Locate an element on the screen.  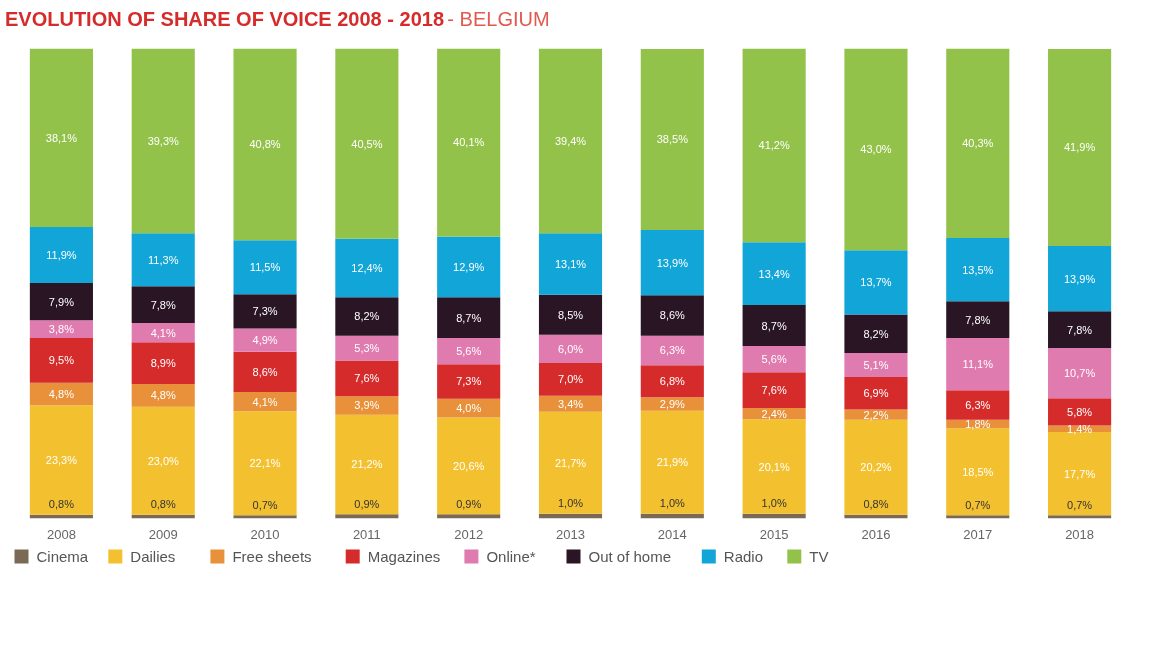
data-label: 7,9% is located at coordinates (61, 301).